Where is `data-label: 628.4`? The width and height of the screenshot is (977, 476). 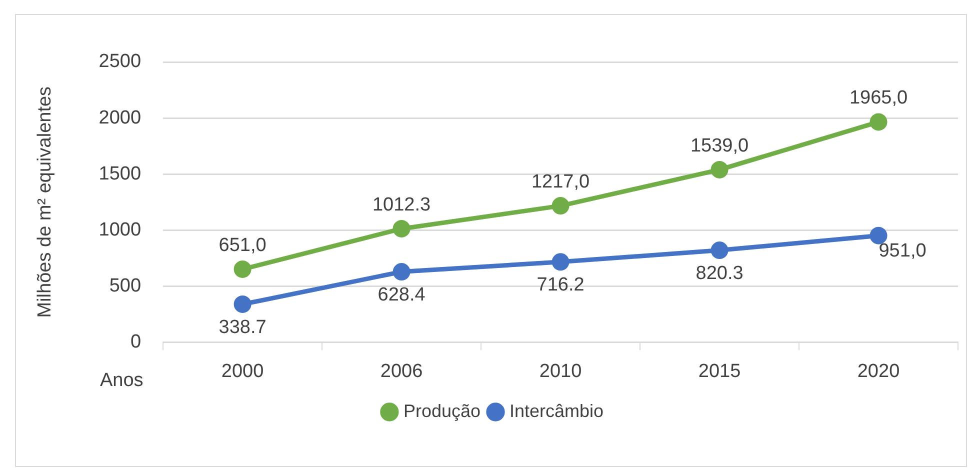
data-label: 628.4 is located at coordinates (402, 295).